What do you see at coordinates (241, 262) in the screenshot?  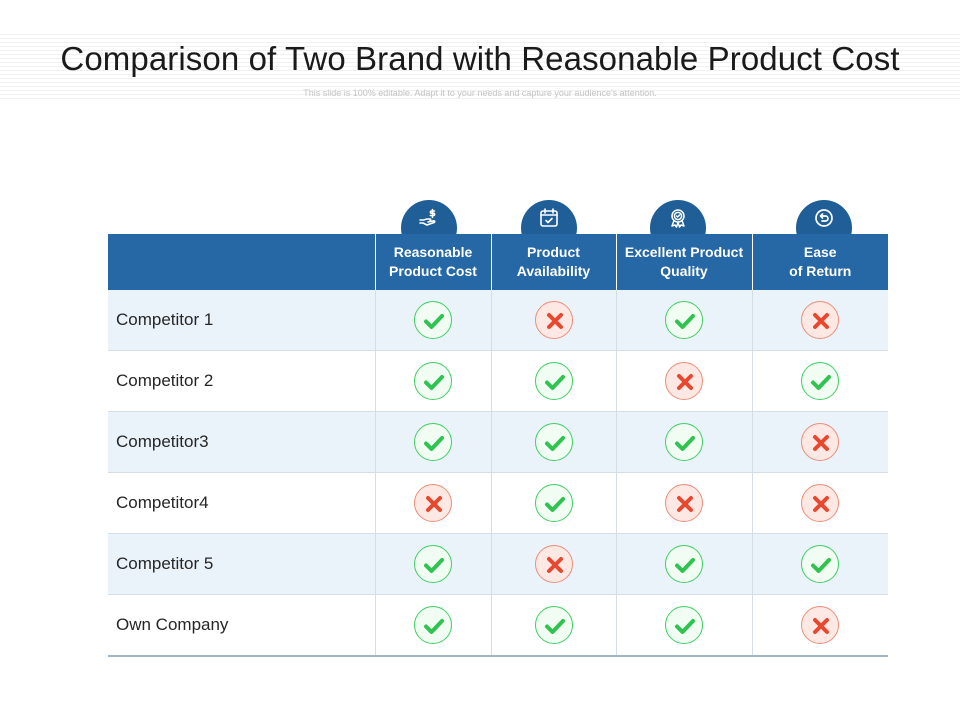 I see `header-corner` at bounding box center [241, 262].